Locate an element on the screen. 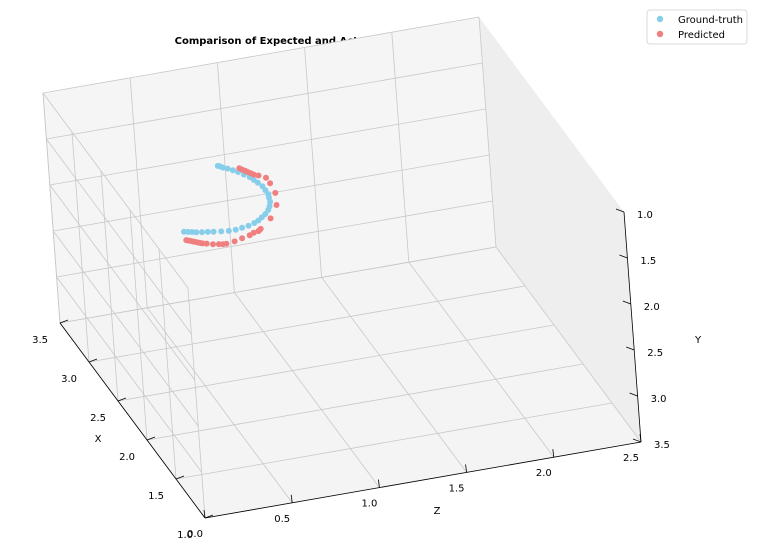 The image size is (760, 560). x-tick-label: 3.0 is located at coordinates (69, 379).